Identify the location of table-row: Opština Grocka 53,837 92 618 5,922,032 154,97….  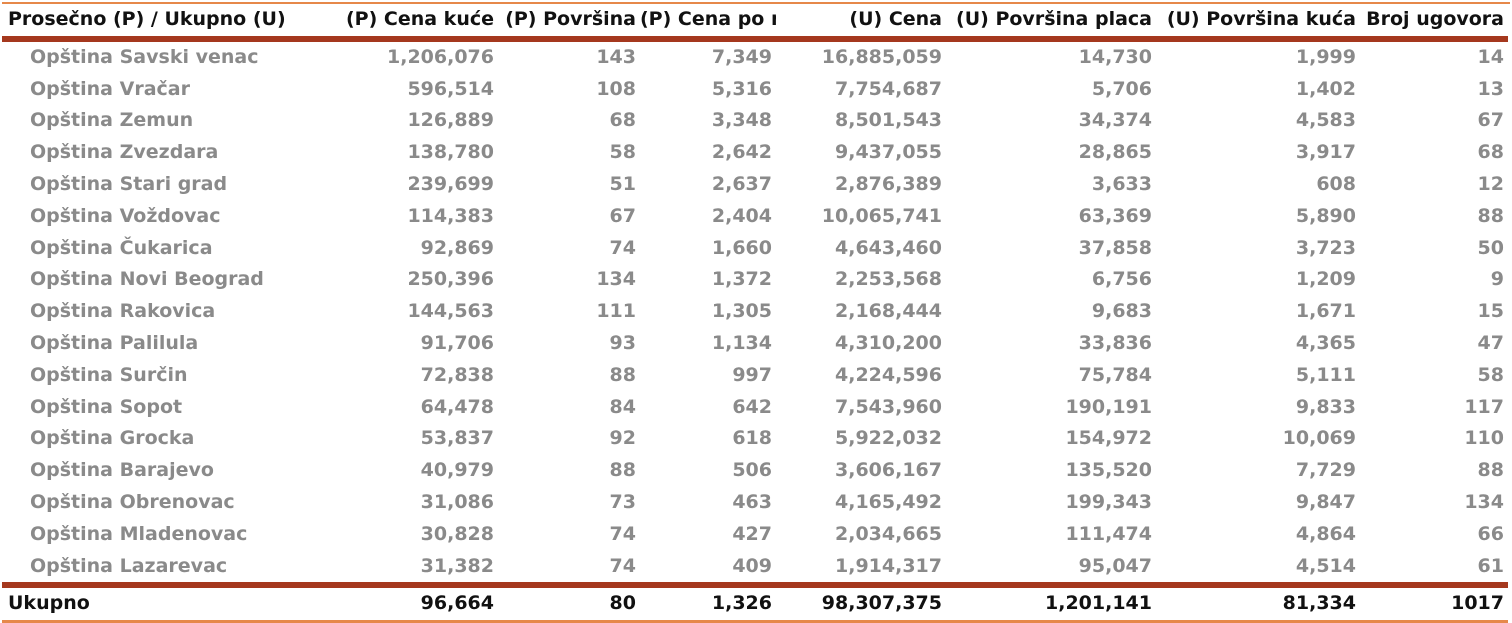
(755, 439).